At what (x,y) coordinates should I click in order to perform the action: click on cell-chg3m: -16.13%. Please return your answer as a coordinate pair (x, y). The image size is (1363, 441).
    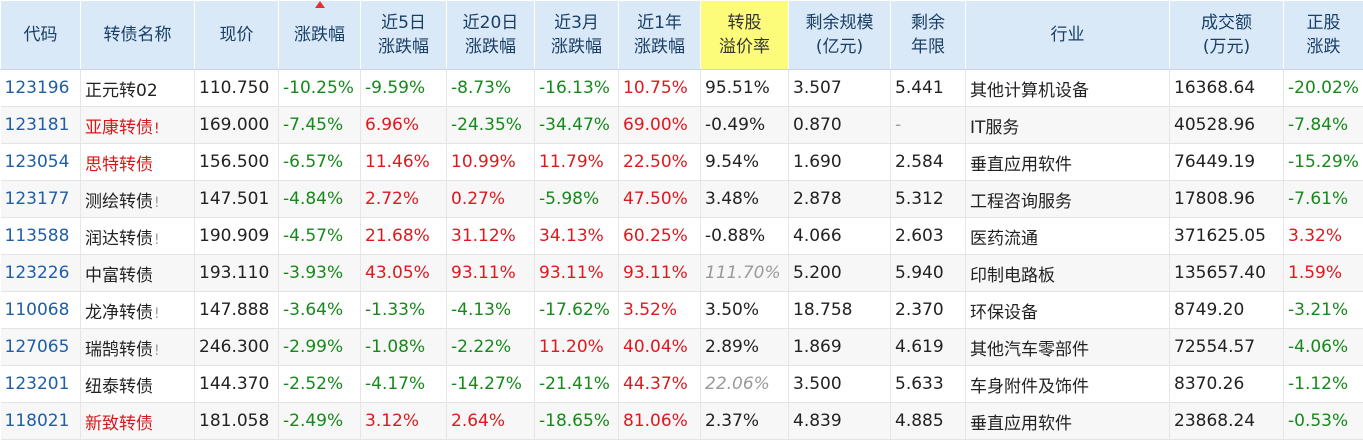
    Looking at the image, I should click on (576, 88).